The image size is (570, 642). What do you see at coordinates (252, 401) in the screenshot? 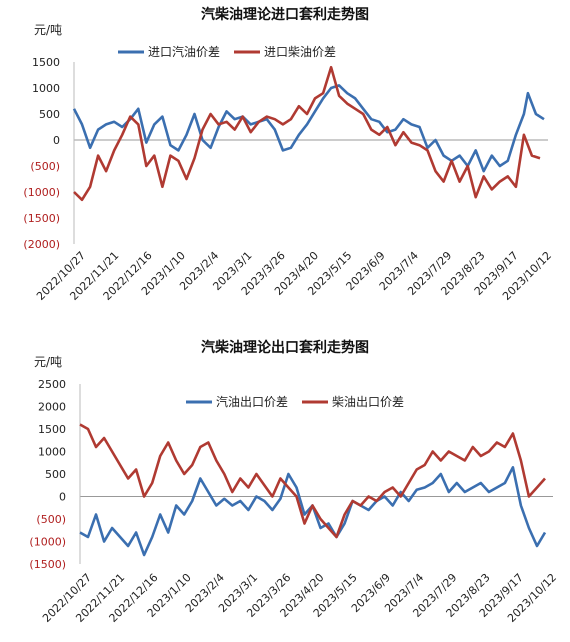
I see `legend-label: 汽油出口价差` at bounding box center [252, 401].